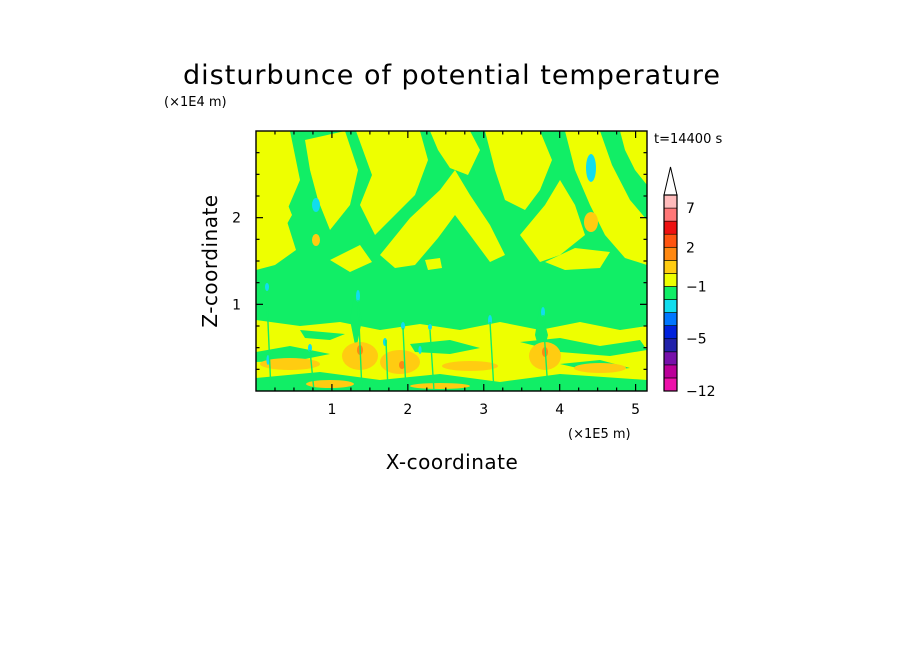  What do you see at coordinates (696, 287) in the screenshot?
I see `colorbar-label-3: −1` at bounding box center [696, 287].